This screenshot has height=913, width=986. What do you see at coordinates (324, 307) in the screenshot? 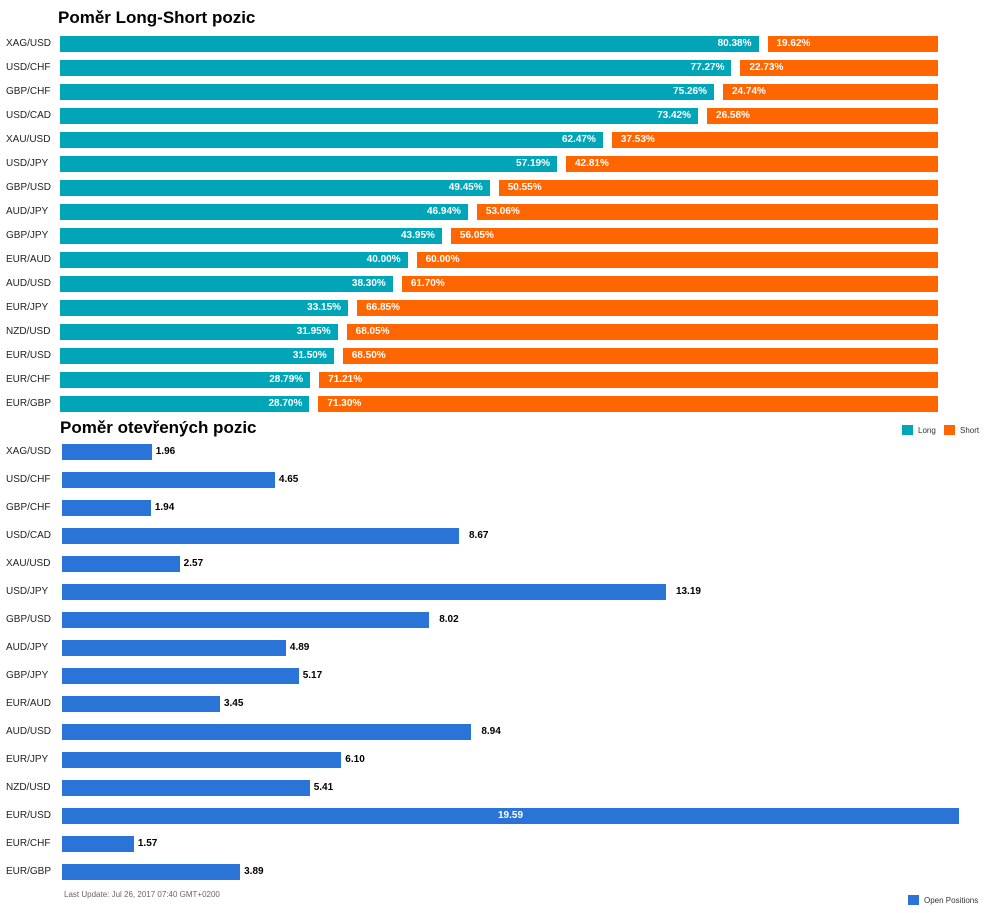
I see `long-value-label: 33.15%` at bounding box center [324, 307].